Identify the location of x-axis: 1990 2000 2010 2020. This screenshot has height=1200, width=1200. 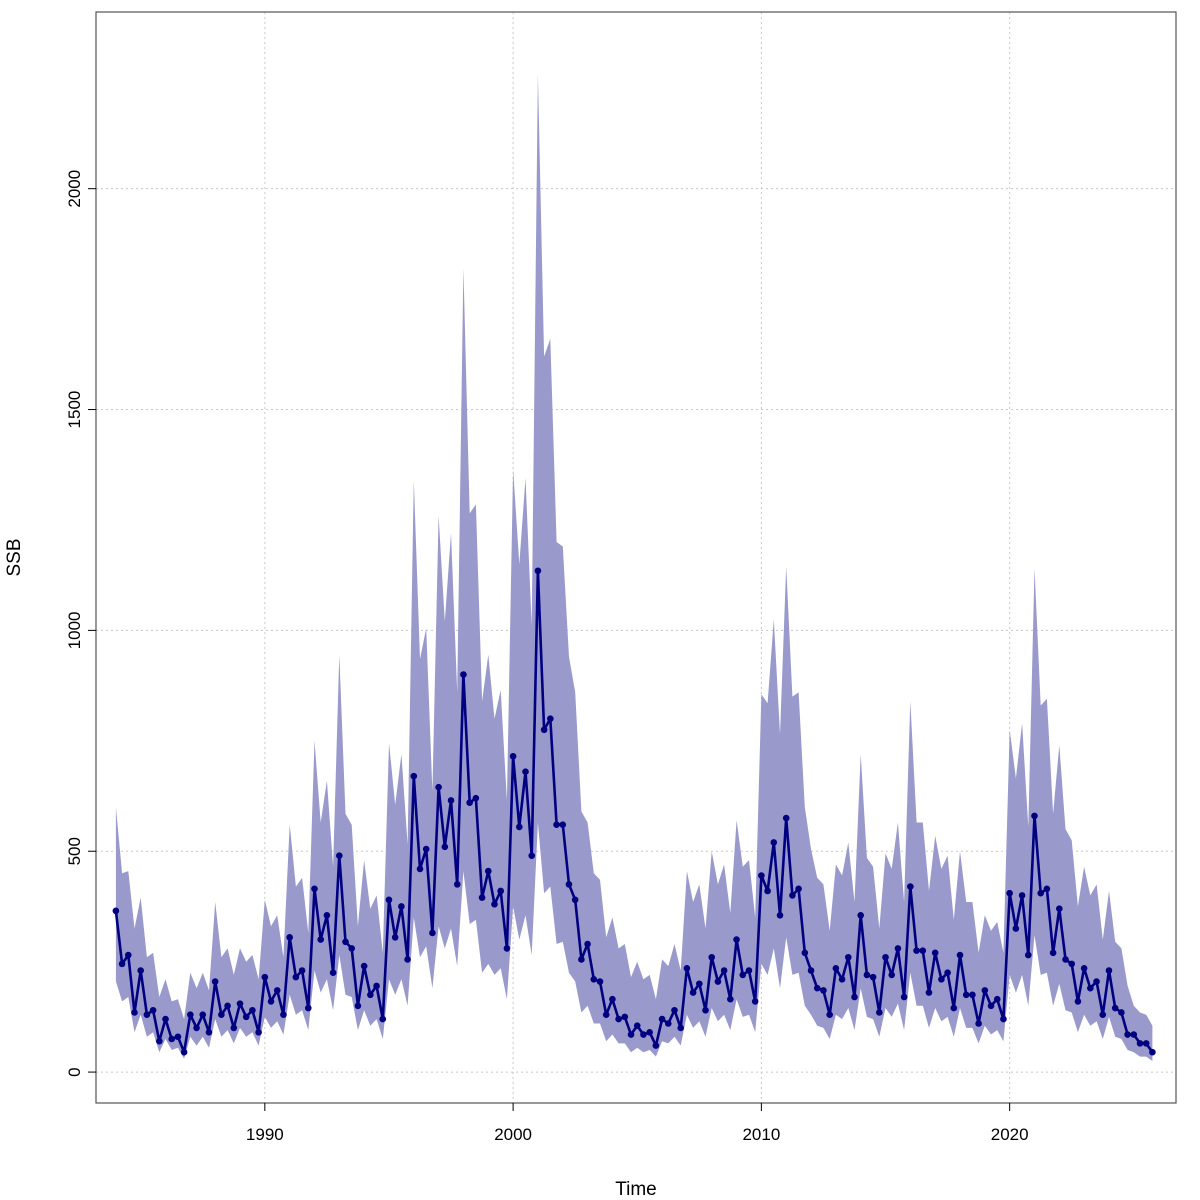
(637, 1123).